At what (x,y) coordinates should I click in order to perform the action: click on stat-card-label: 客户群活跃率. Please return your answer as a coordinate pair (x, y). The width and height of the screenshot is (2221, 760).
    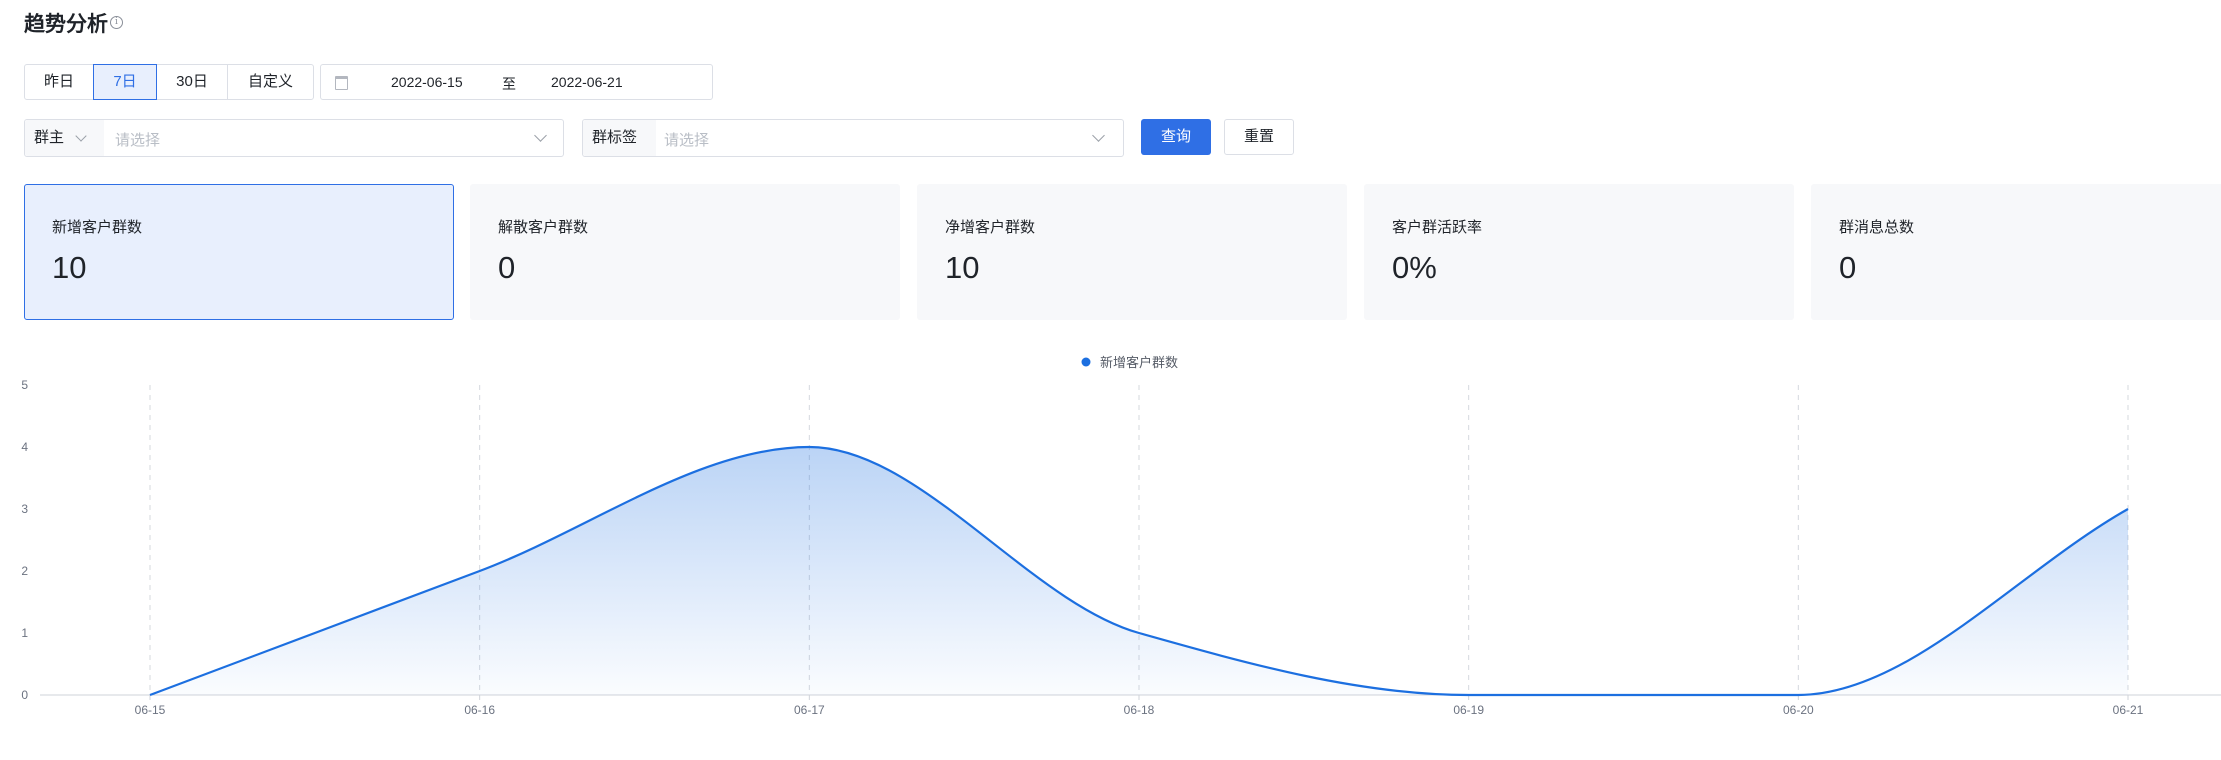
    Looking at the image, I should click on (1437, 227).